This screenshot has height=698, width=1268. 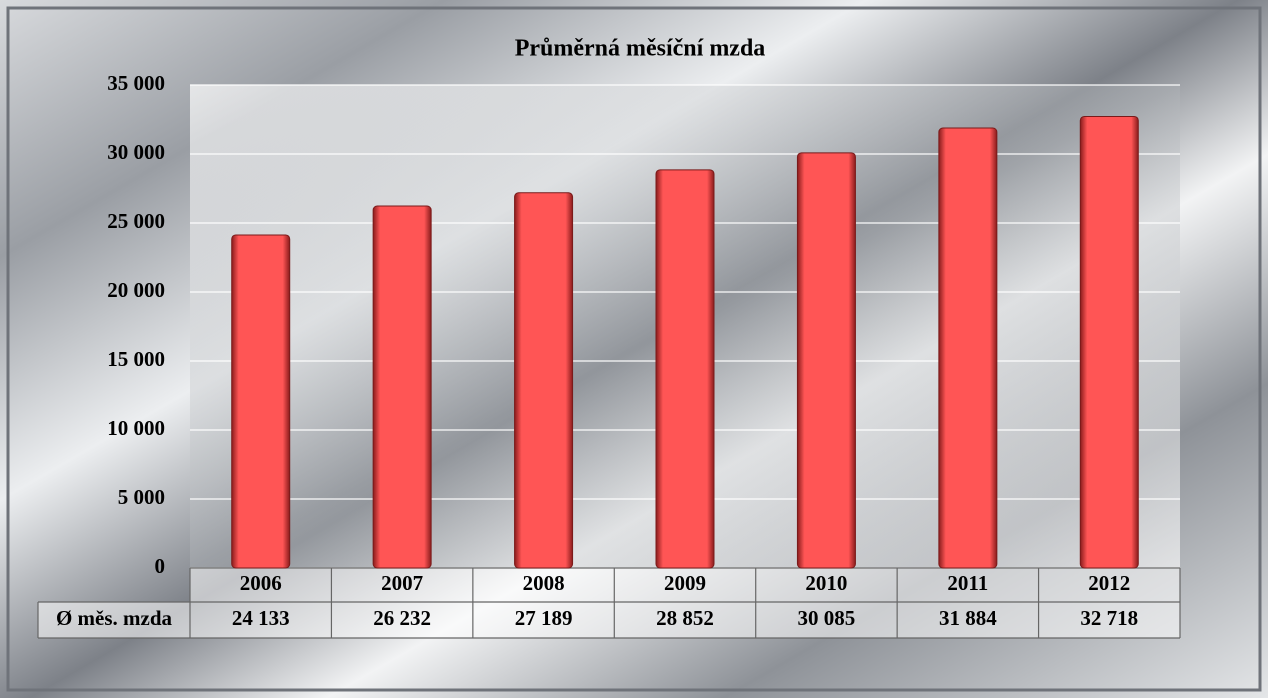 What do you see at coordinates (685, 583) in the screenshot?
I see `x-tick-label: 2009` at bounding box center [685, 583].